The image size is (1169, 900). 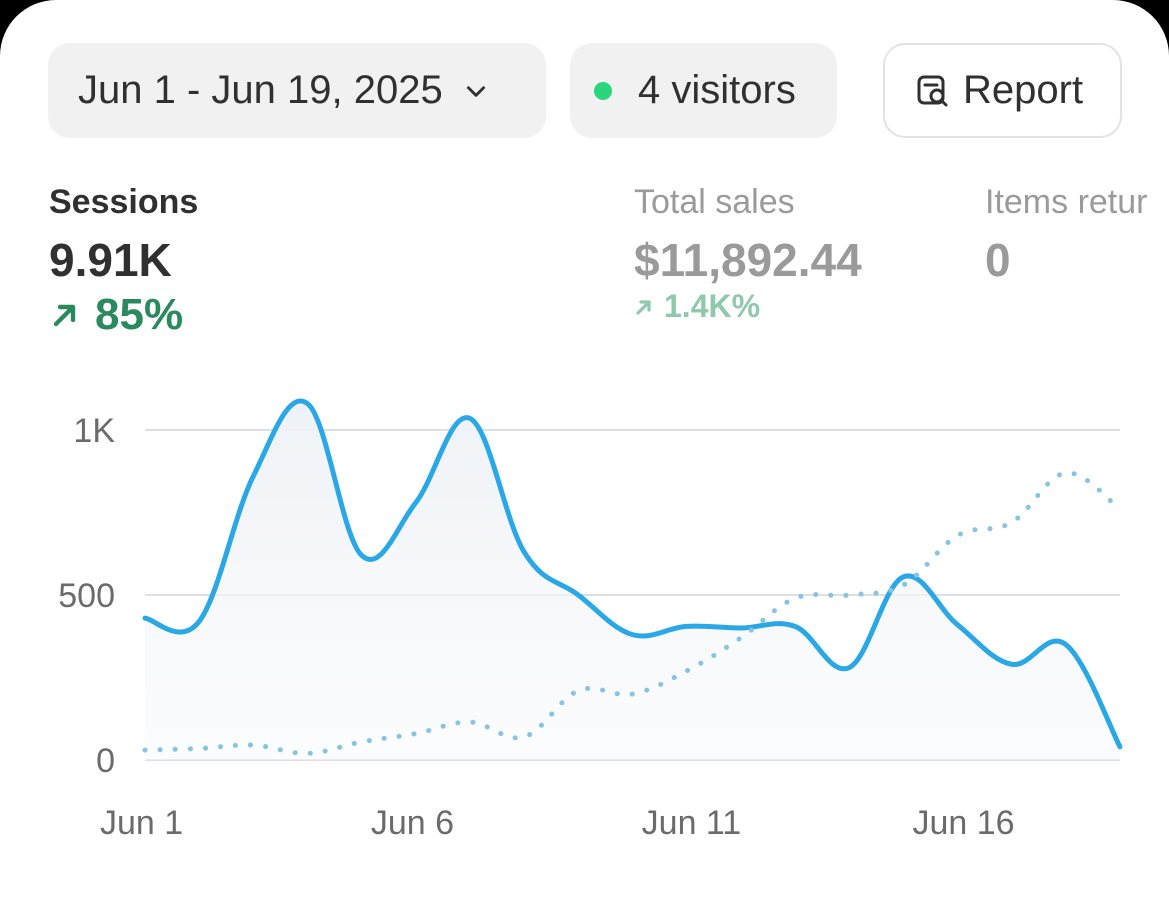 What do you see at coordinates (86, 596) in the screenshot?
I see `y-tick-label: 500` at bounding box center [86, 596].